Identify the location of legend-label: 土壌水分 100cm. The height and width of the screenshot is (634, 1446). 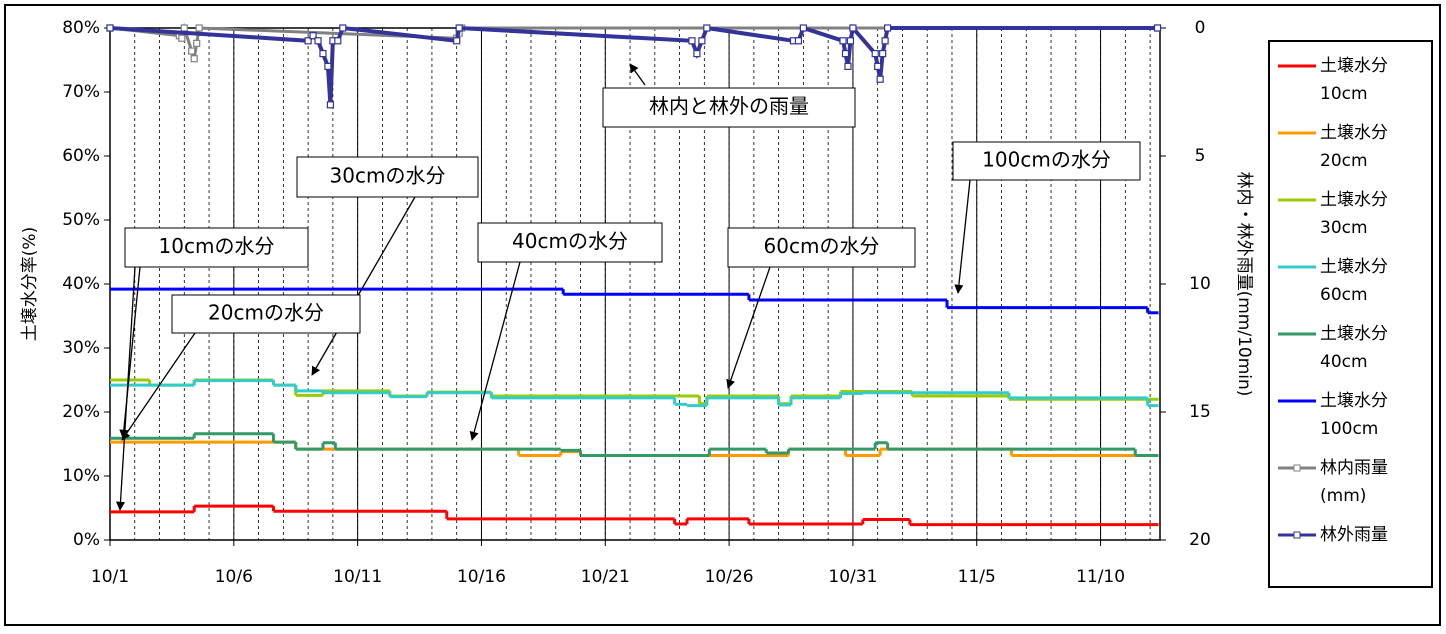
(1354, 415).